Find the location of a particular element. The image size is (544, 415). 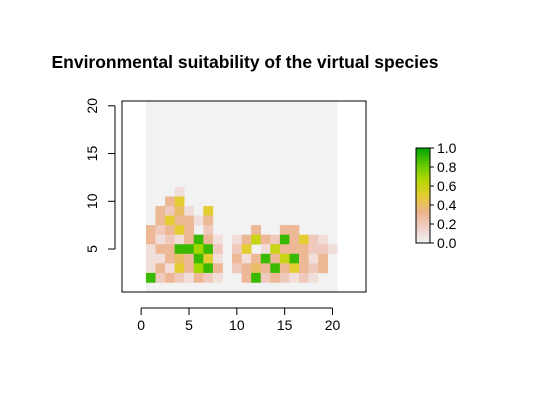

x-tick-label: 5 is located at coordinates (189, 325).